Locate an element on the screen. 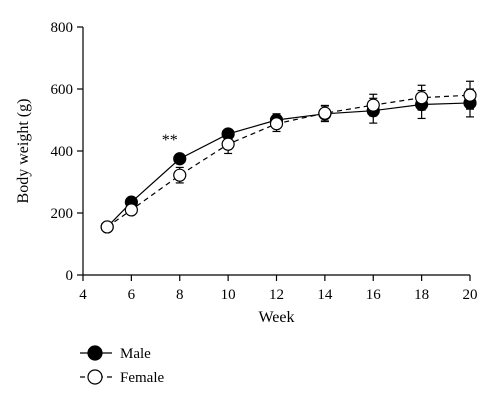  x-tick-label: 16 is located at coordinates (374, 295).